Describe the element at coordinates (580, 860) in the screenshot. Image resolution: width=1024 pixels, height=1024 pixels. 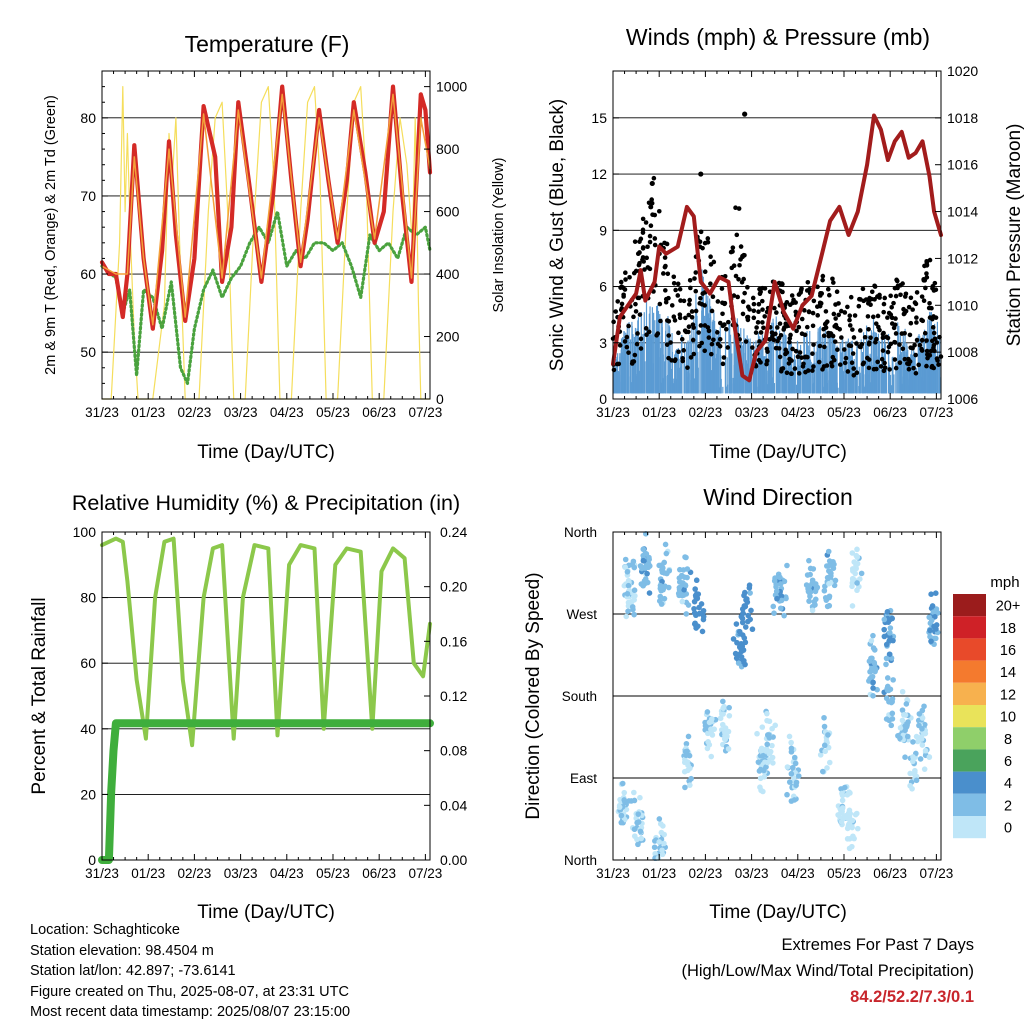
I see `y-tick-label-north-0: North` at that location.